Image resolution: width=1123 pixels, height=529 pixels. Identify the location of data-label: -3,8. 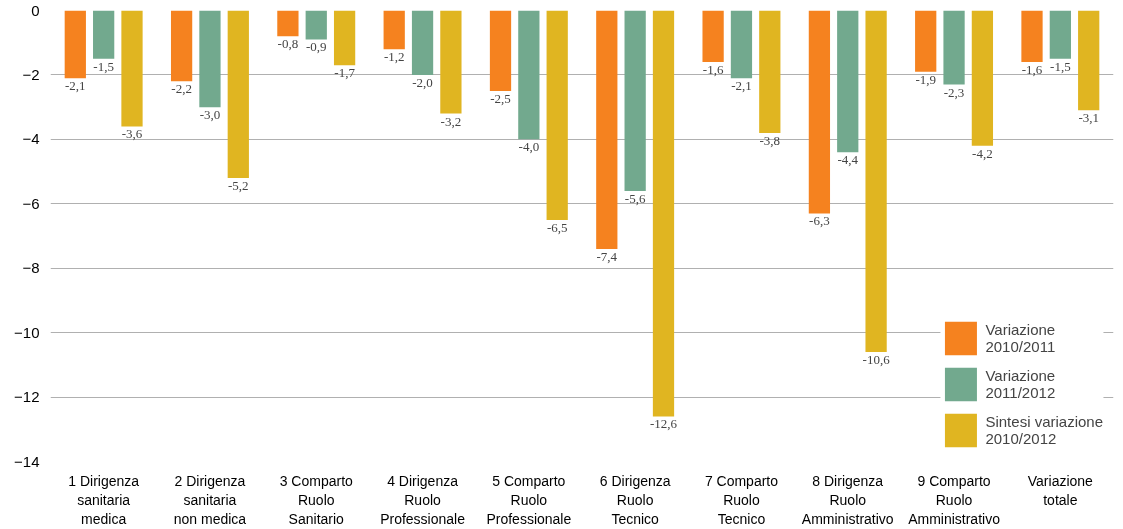
(770, 140).